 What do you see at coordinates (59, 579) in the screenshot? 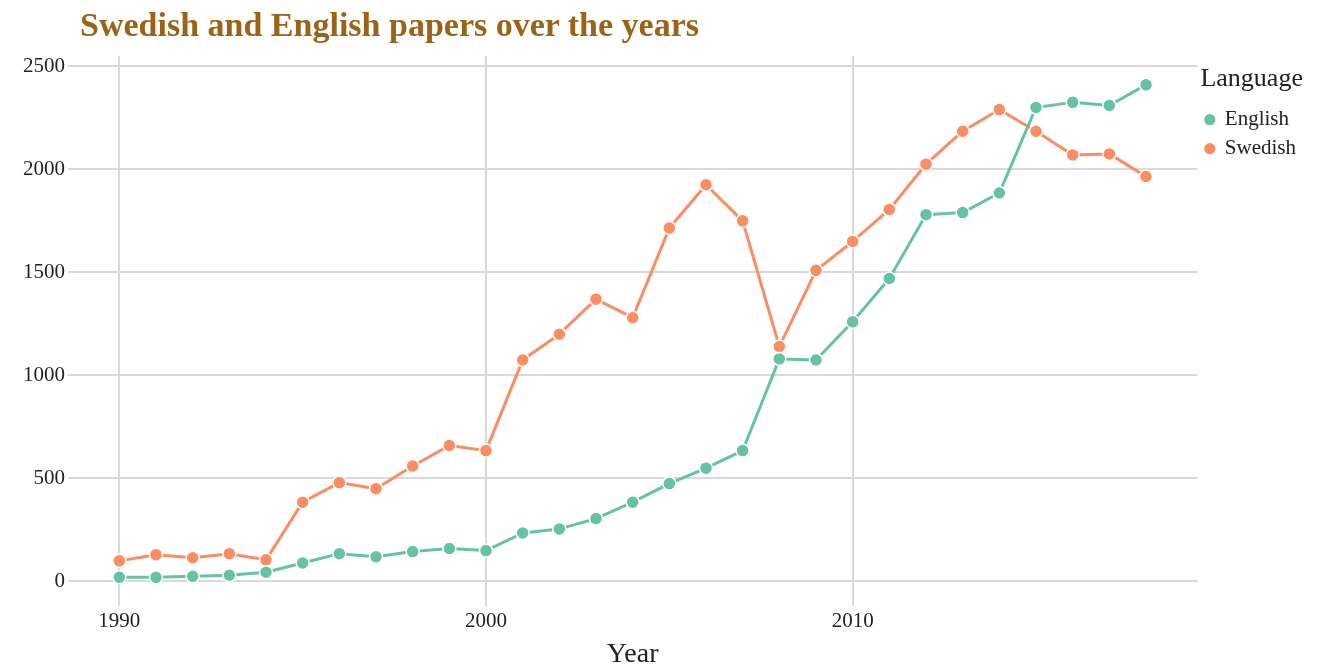
I see `y-tick-label: 0` at bounding box center [59, 579].